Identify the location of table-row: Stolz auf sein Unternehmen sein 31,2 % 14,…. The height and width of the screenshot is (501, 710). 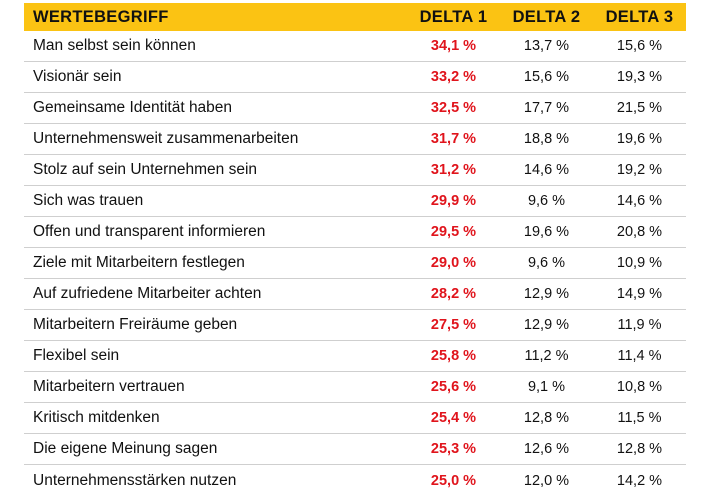
(355, 170).